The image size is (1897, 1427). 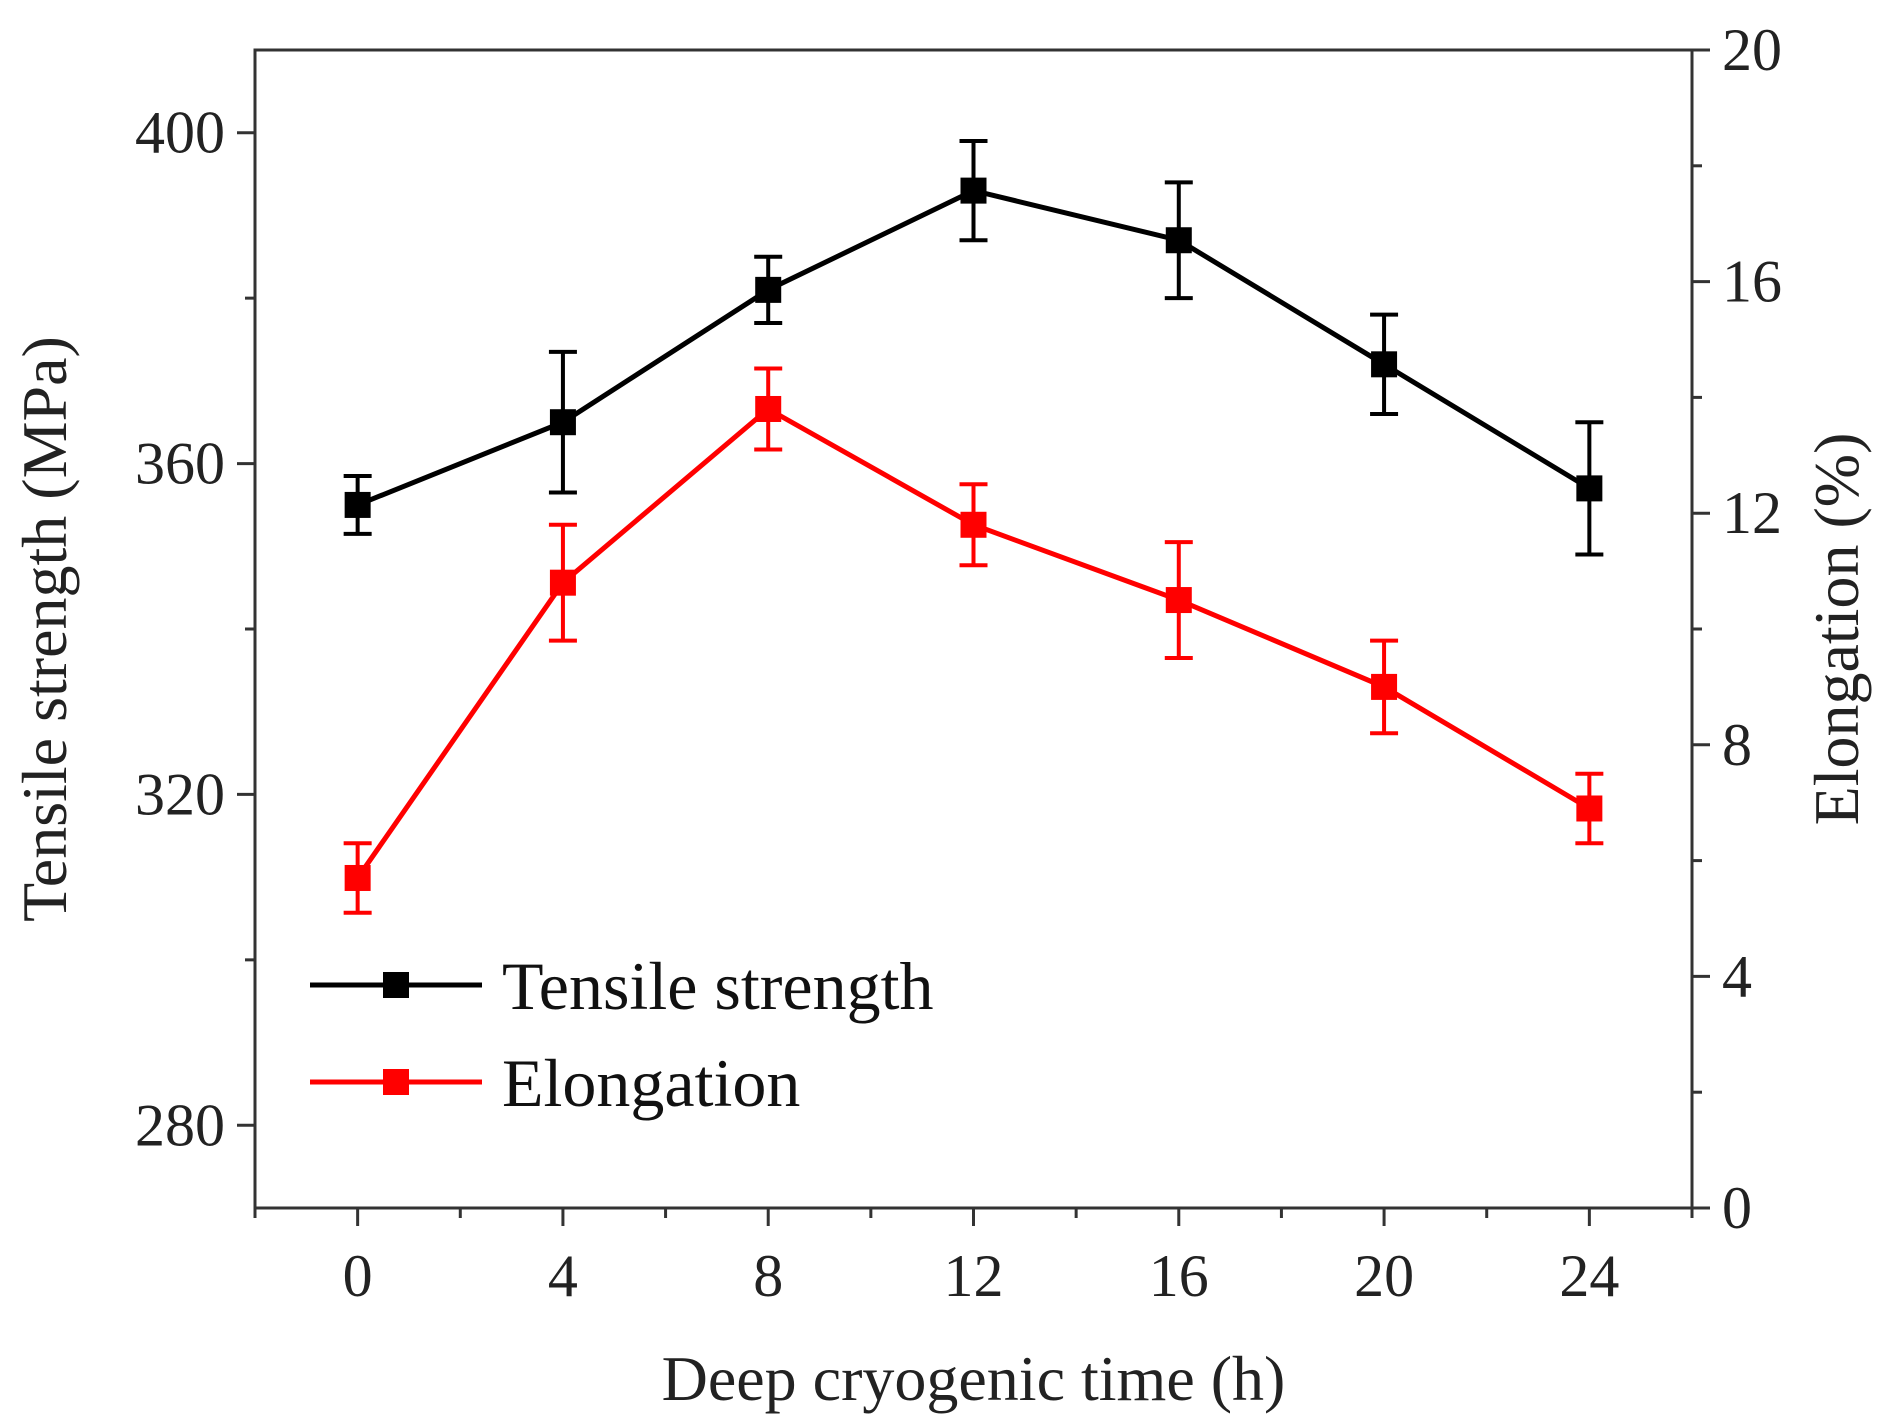 What do you see at coordinates (1589, 1276) in the screenshot?
I see `x-tick-label: 24` at bounding box center [1589, 1276].